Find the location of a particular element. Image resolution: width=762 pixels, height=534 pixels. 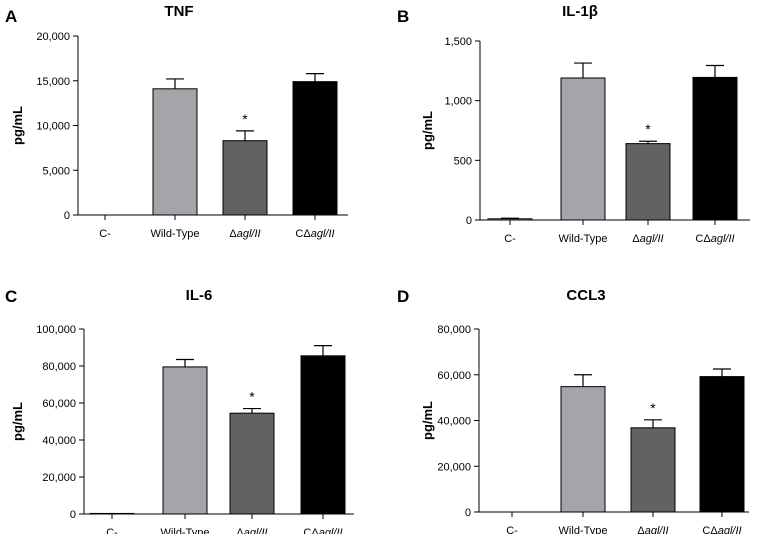

panel-letter: B is located at coordinates (403, 16).